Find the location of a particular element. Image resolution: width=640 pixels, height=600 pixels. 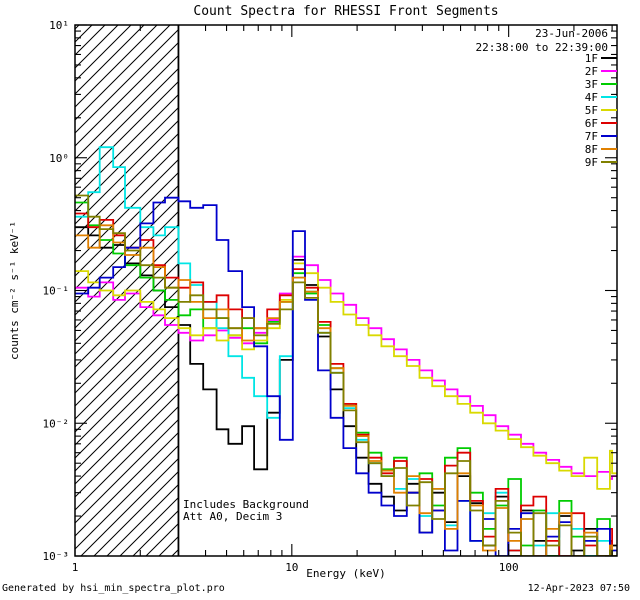

legend-label-1F: 1F is located at coordinates (591, 58).